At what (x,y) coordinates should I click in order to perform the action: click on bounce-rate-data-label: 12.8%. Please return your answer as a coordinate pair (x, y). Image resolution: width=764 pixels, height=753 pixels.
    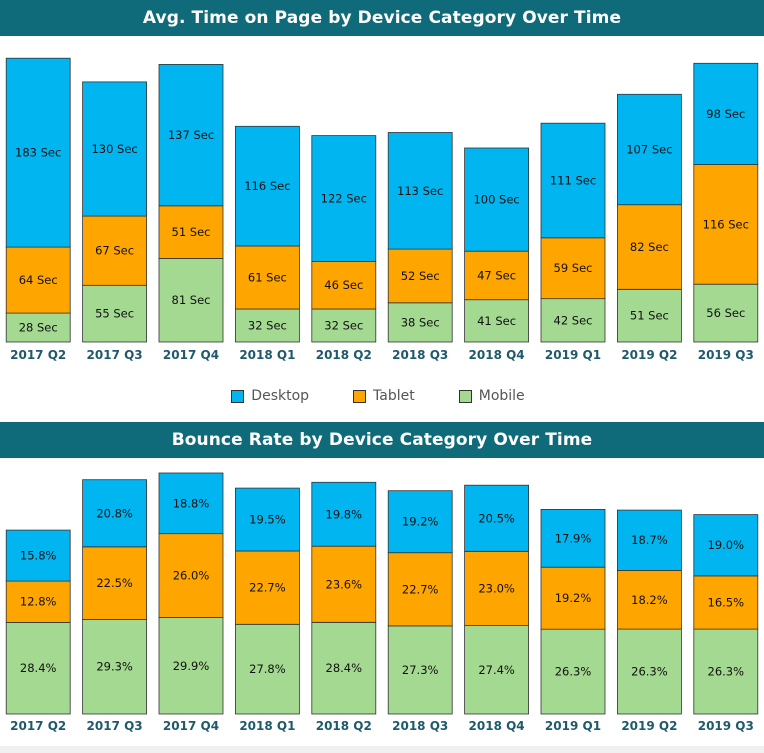
    Looking at the image, I should click on (38, 602).